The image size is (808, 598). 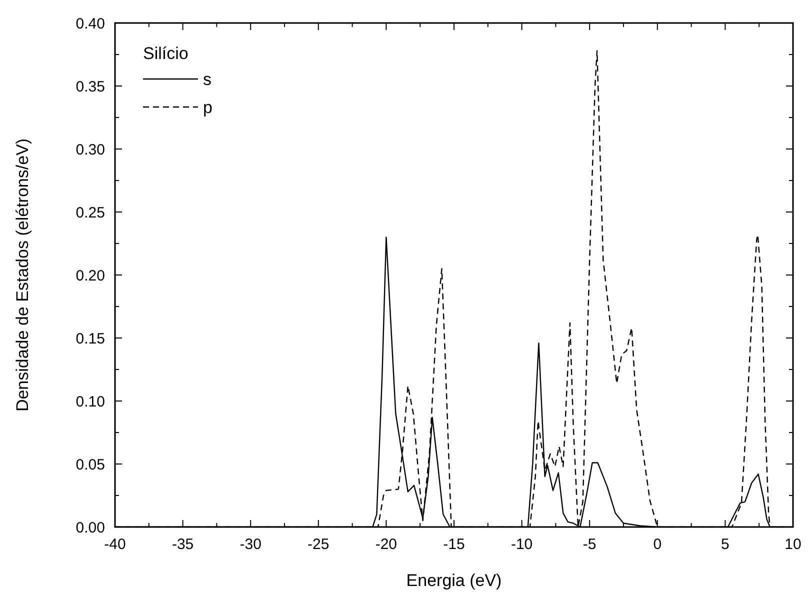 What do you see at coordinates (90, 87) in the screenshot?
I see `y-tick-label: 0.35` at bounding box center [90, 87].